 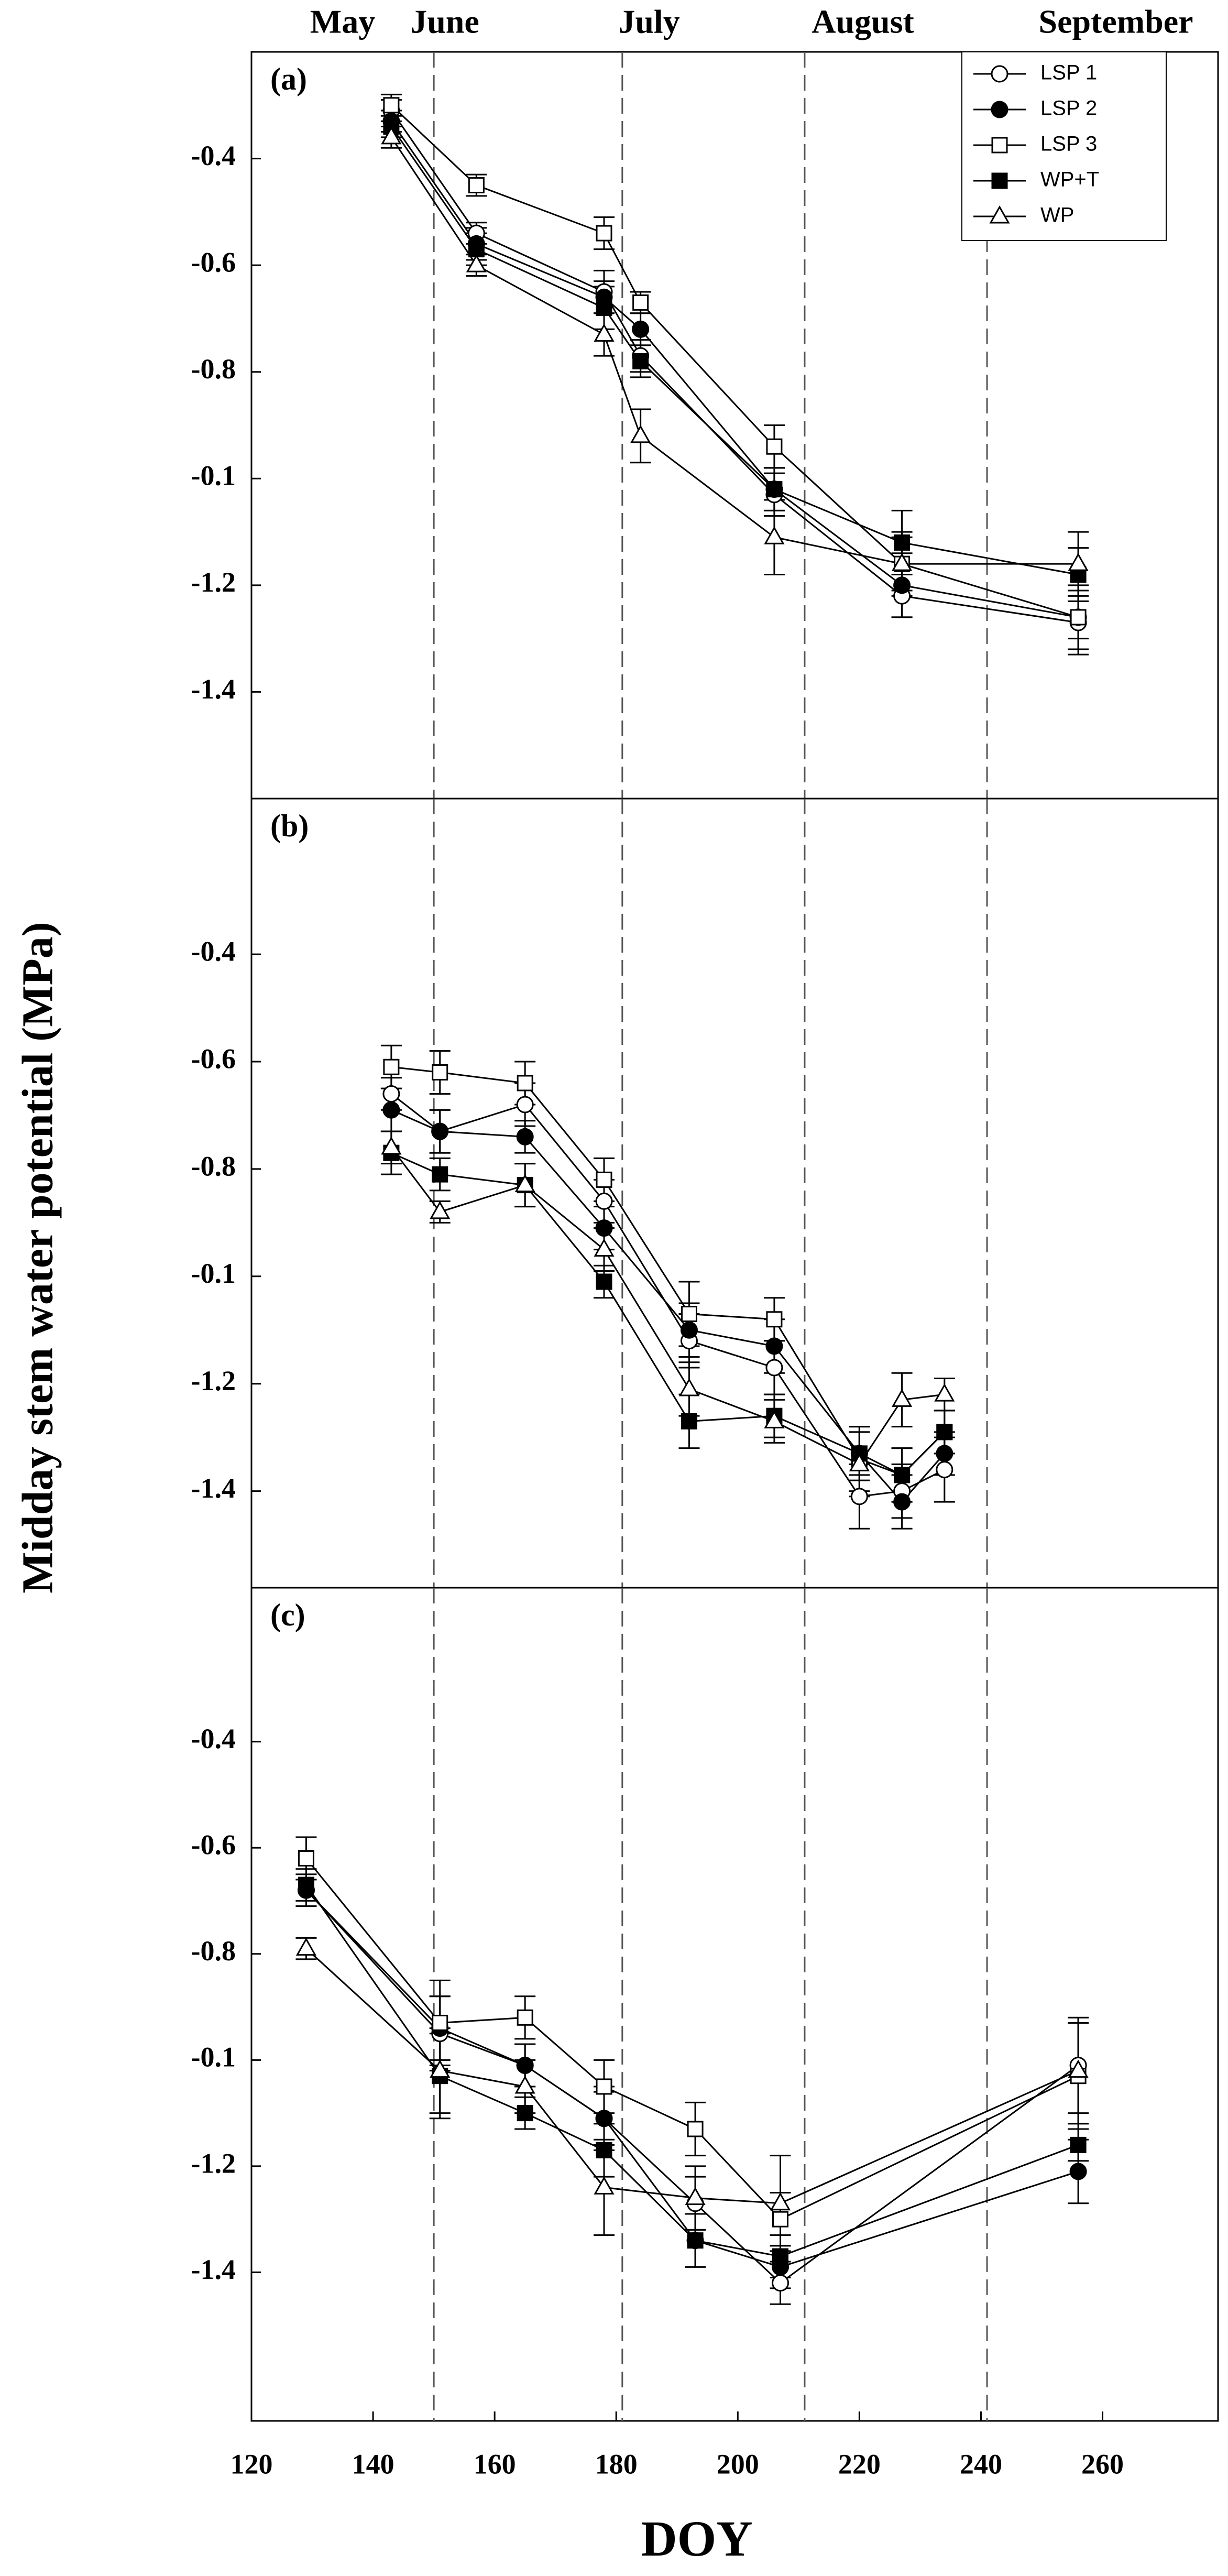 What do you see at coordinates (617, 2464) in the screenshot?
I see `x-tick-label: 180` at bounding box center [617, 2464].